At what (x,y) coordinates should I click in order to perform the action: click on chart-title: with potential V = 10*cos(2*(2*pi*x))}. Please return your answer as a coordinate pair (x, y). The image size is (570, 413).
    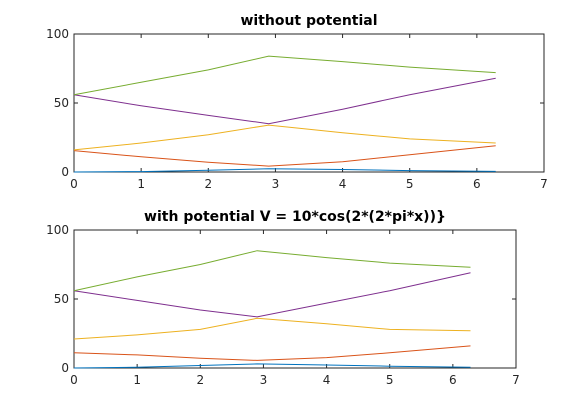
    Looking at the image, I should click on (295, 217).